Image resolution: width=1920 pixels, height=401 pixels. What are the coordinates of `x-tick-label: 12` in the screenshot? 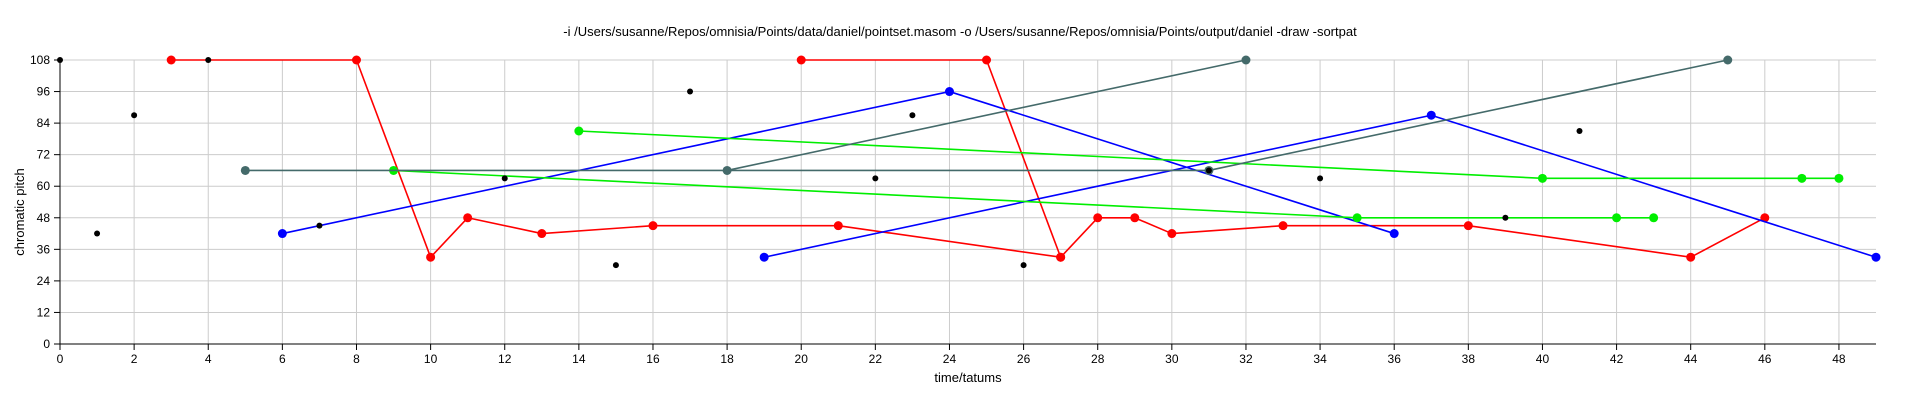 It's located at (505, 359).